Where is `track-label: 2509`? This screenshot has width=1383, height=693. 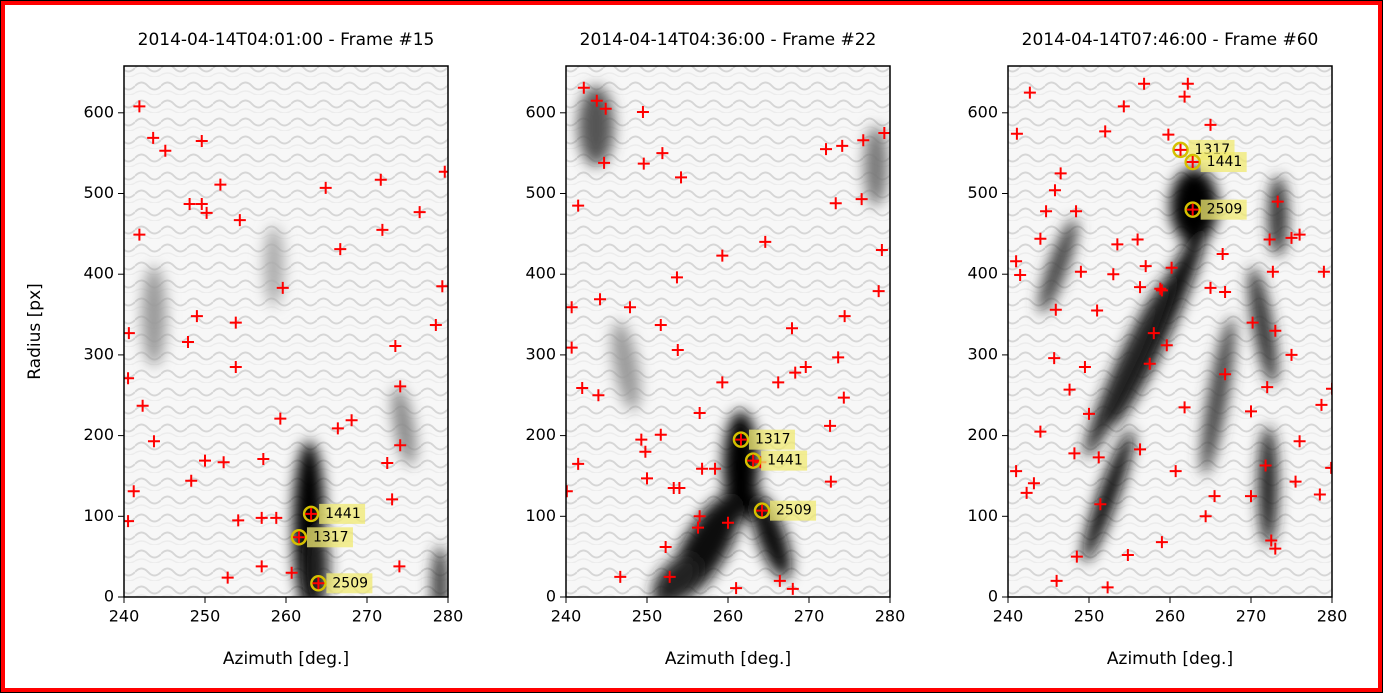 track-label: 2509 is located at coordinates (1225, 210).